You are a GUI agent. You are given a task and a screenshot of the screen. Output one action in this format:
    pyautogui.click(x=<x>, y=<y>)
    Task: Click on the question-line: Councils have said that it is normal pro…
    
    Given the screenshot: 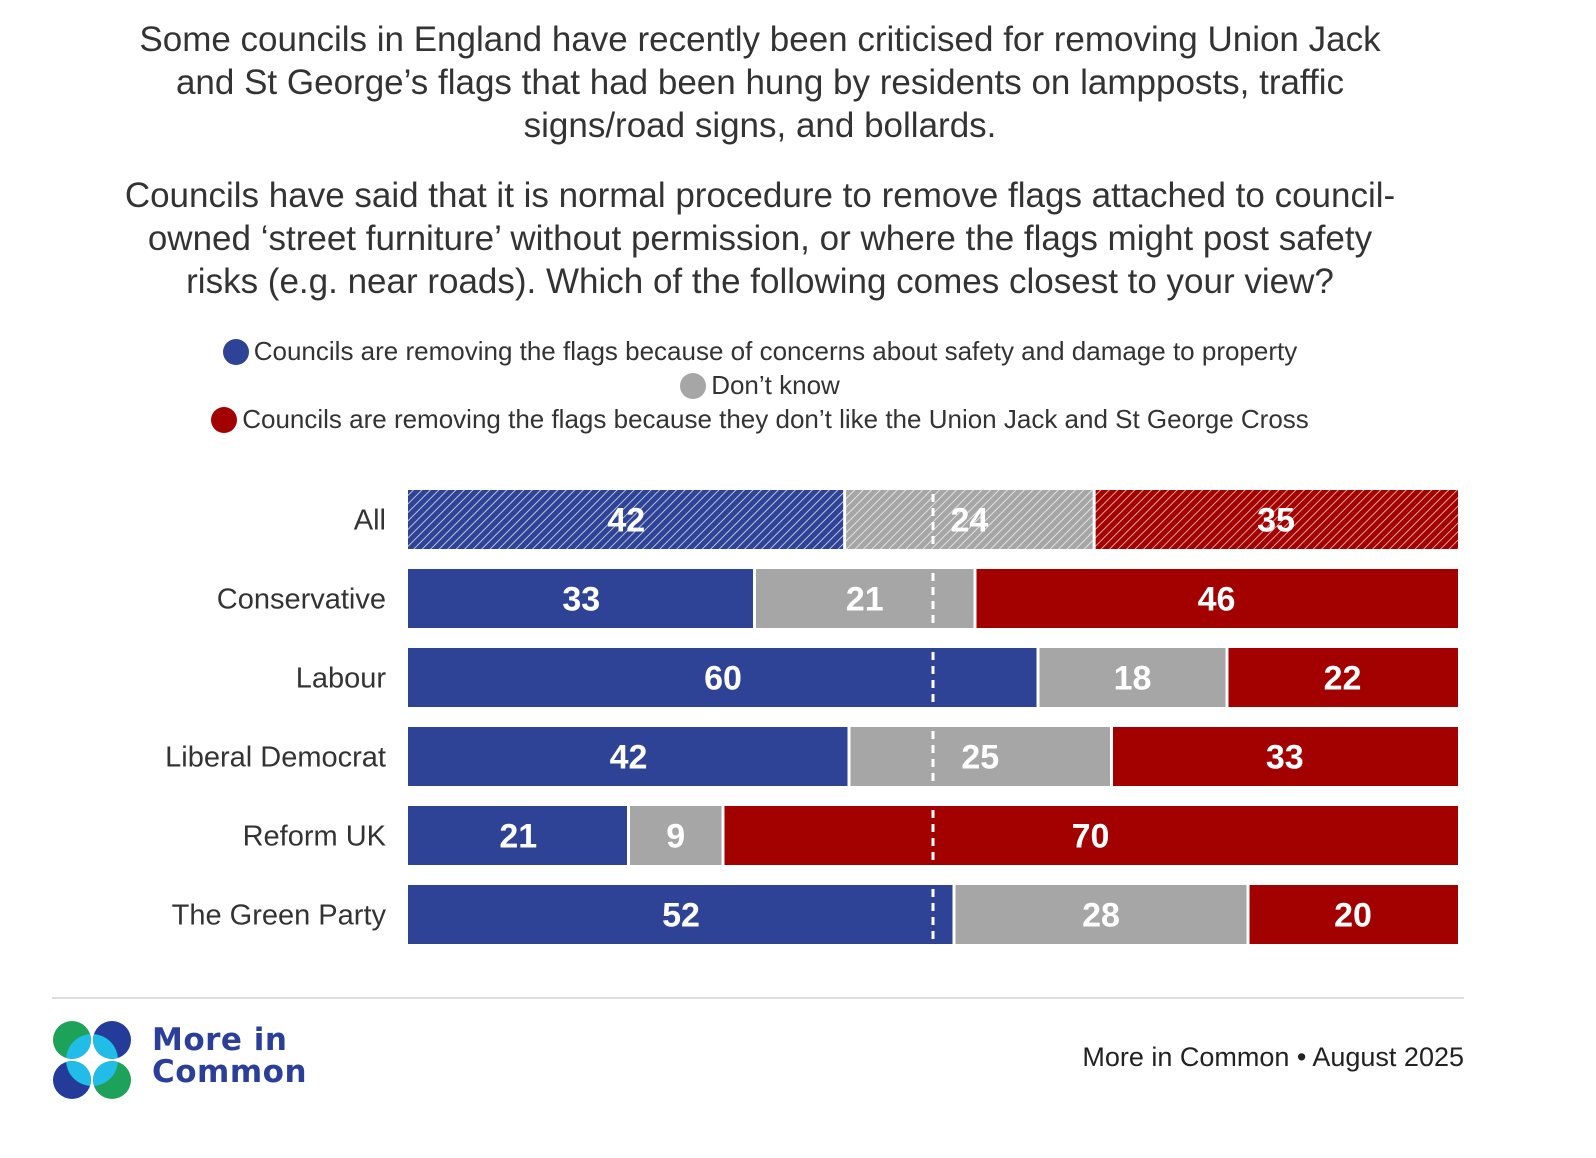 What is the action you would take?
    pyautogui.click(x=760, y=195)
    